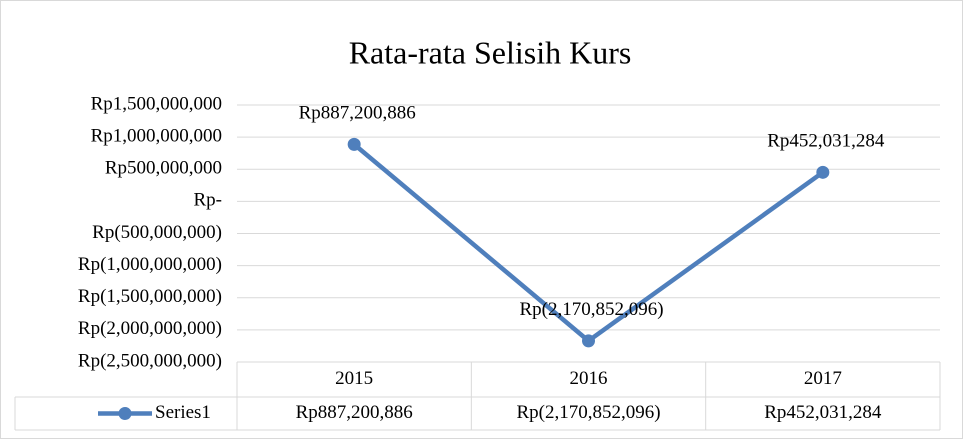 The width and height of the screenshot is (963, 439). I want to click on legend-marker, so click(125, 413).